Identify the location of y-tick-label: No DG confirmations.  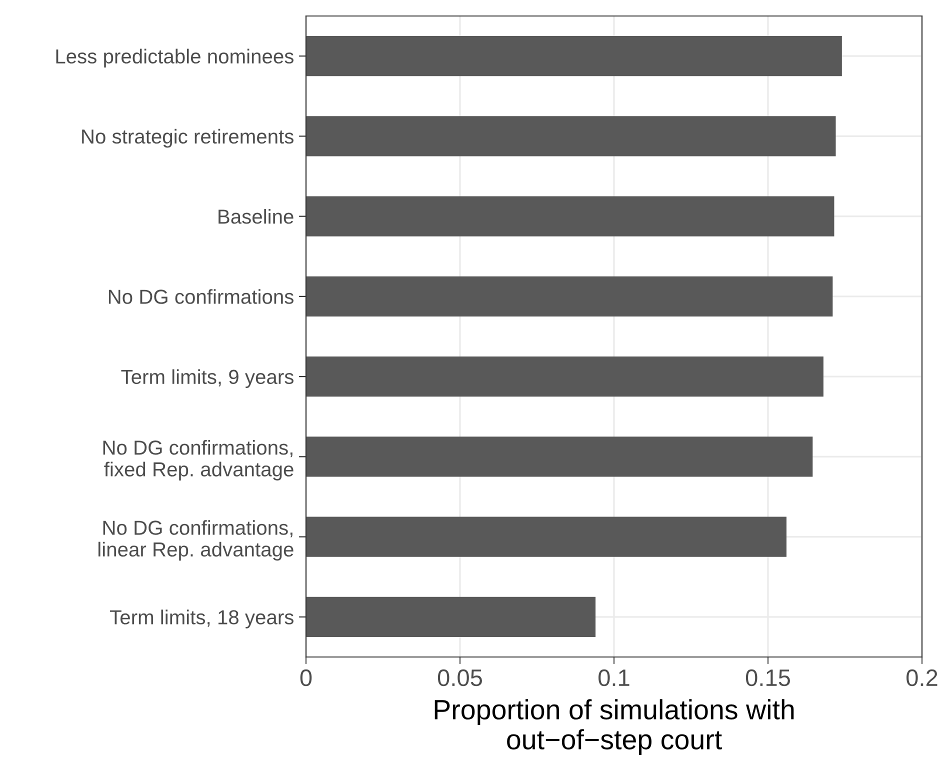
(201, 296).